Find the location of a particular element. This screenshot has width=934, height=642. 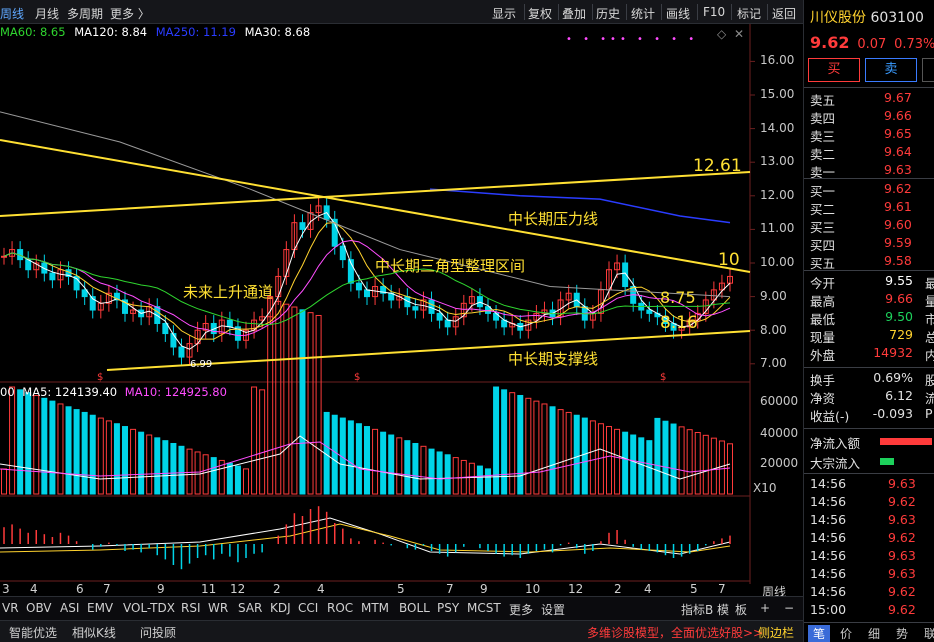

axis-labels: $ $ $ is located at coordinates (381, 377).